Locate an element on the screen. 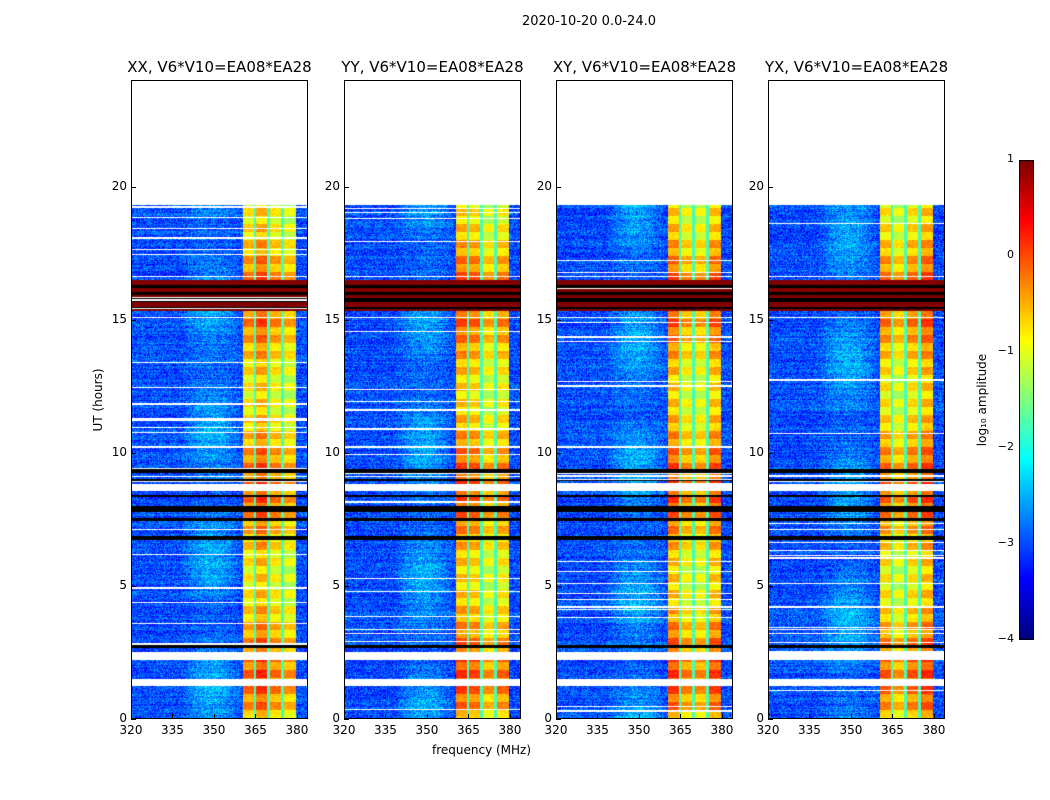 The image size is (1050, 800). colorbar-tick-label: −2 is located at coordinates (1005, 446).